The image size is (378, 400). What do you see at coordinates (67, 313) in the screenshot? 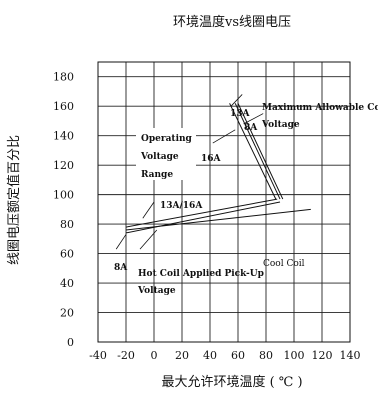
I see `y-tick-label-1: 20` at bounding box center [67, 313].